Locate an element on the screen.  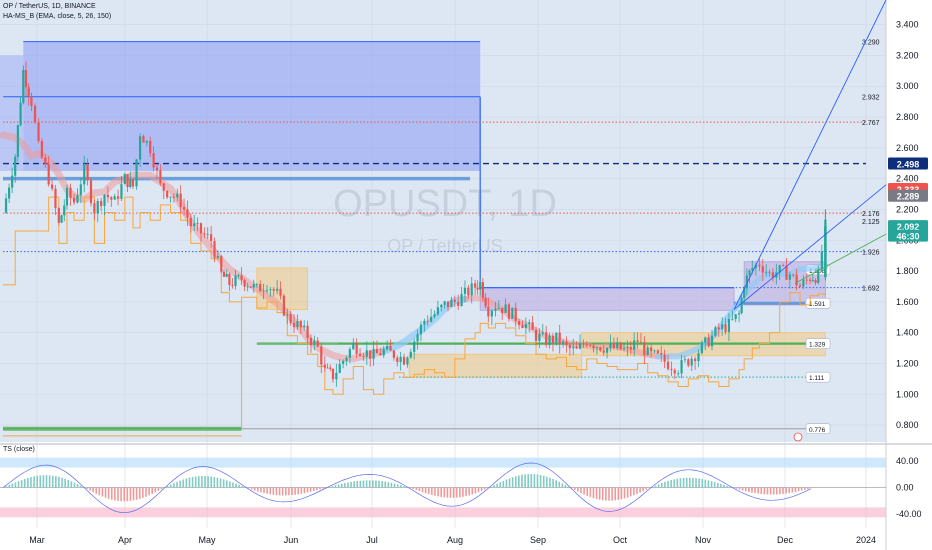
x-tick-label: Apr is located at coordinates (125, 540).